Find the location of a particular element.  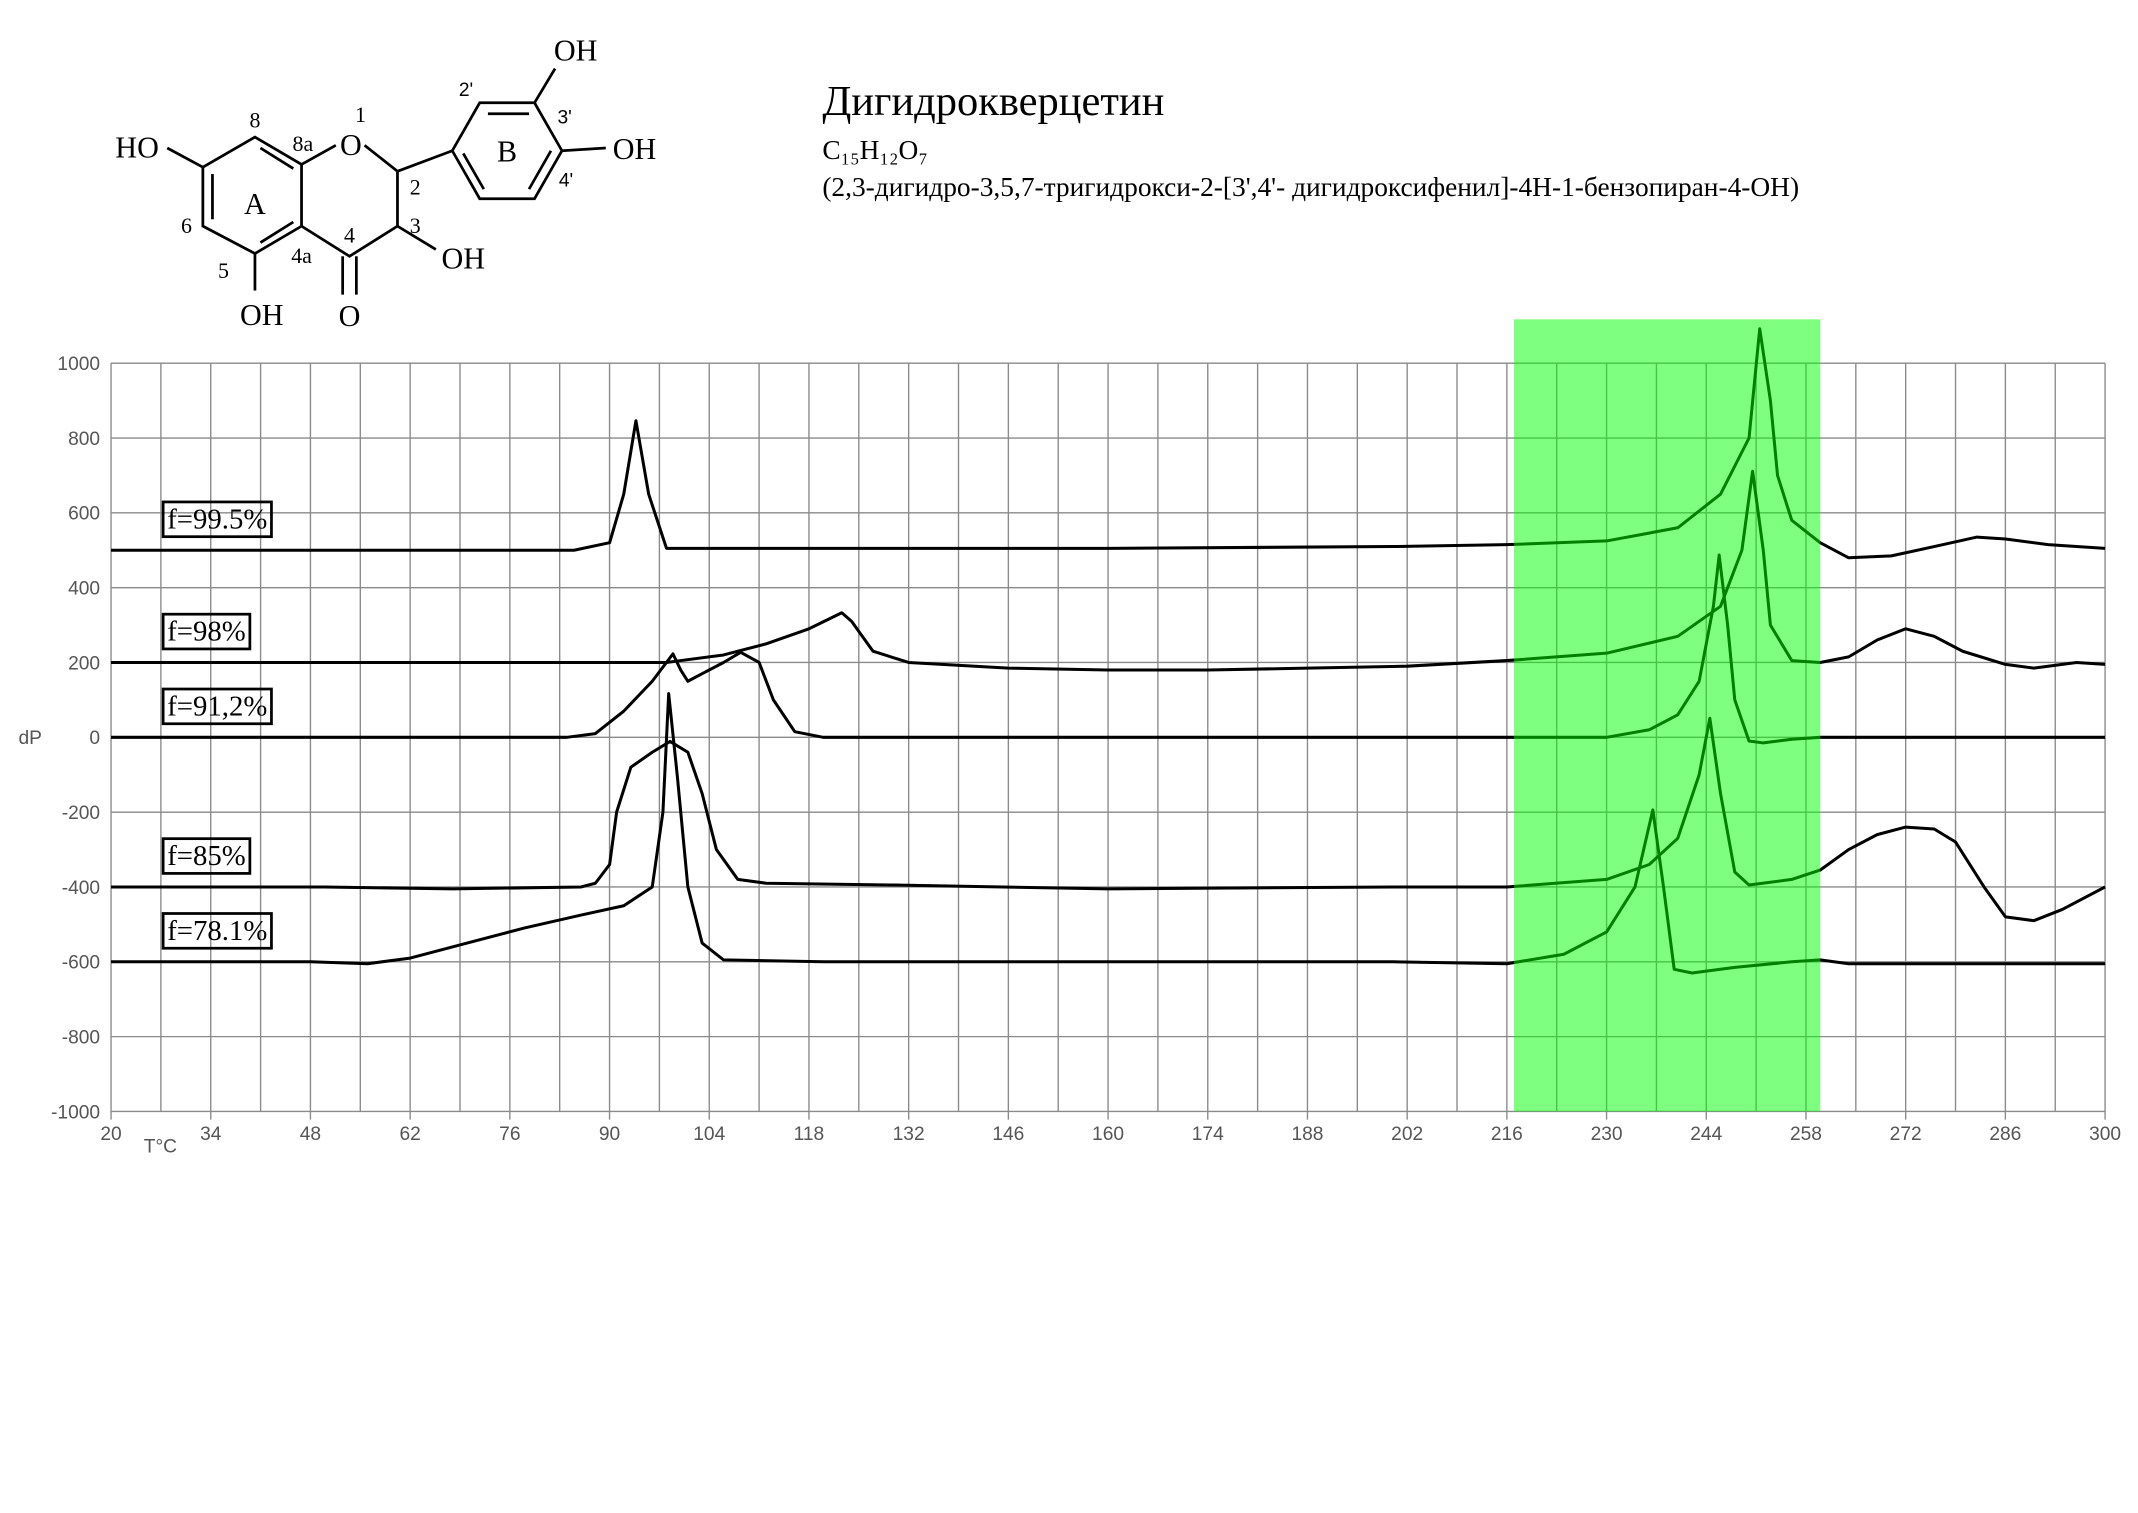

y-tick-label: 0 is located at coordinates (94, 738).